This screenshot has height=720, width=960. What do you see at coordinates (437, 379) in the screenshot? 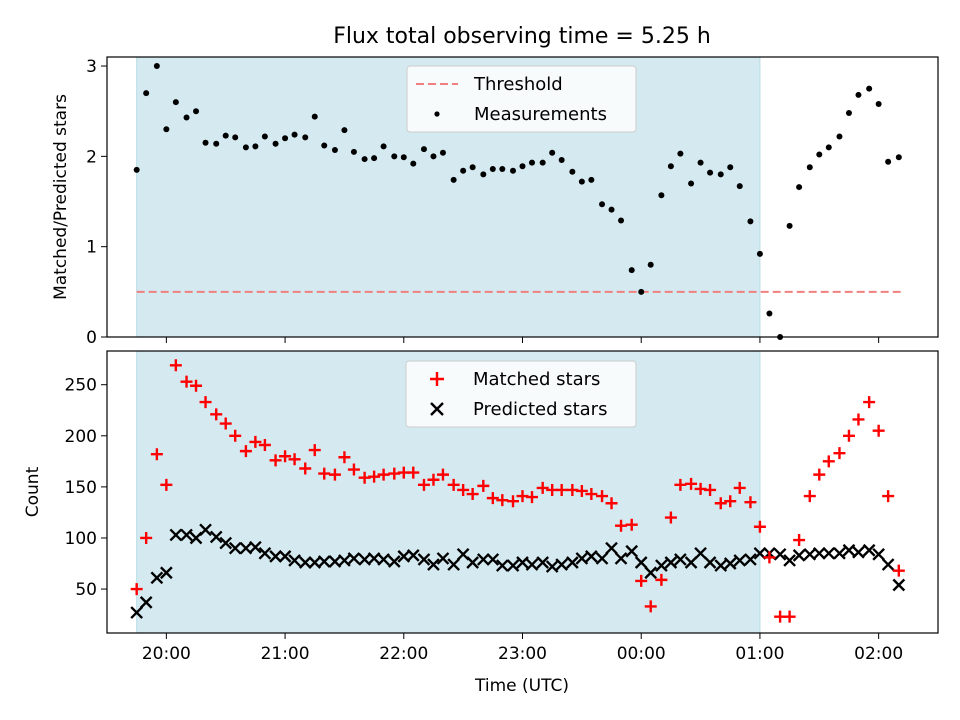
I see `legend-matched-swatch` at bounding box center [437, 379].